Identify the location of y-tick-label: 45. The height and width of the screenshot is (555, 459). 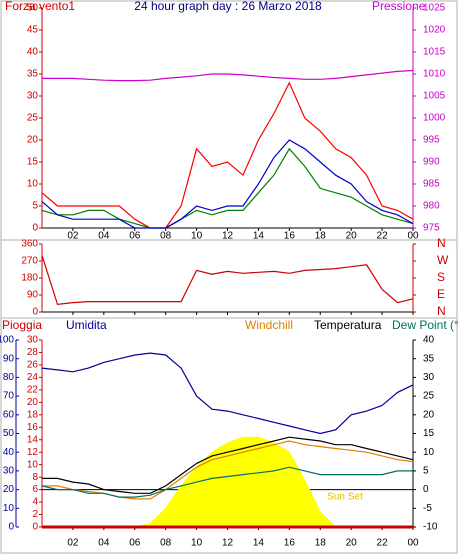
(33, 30).